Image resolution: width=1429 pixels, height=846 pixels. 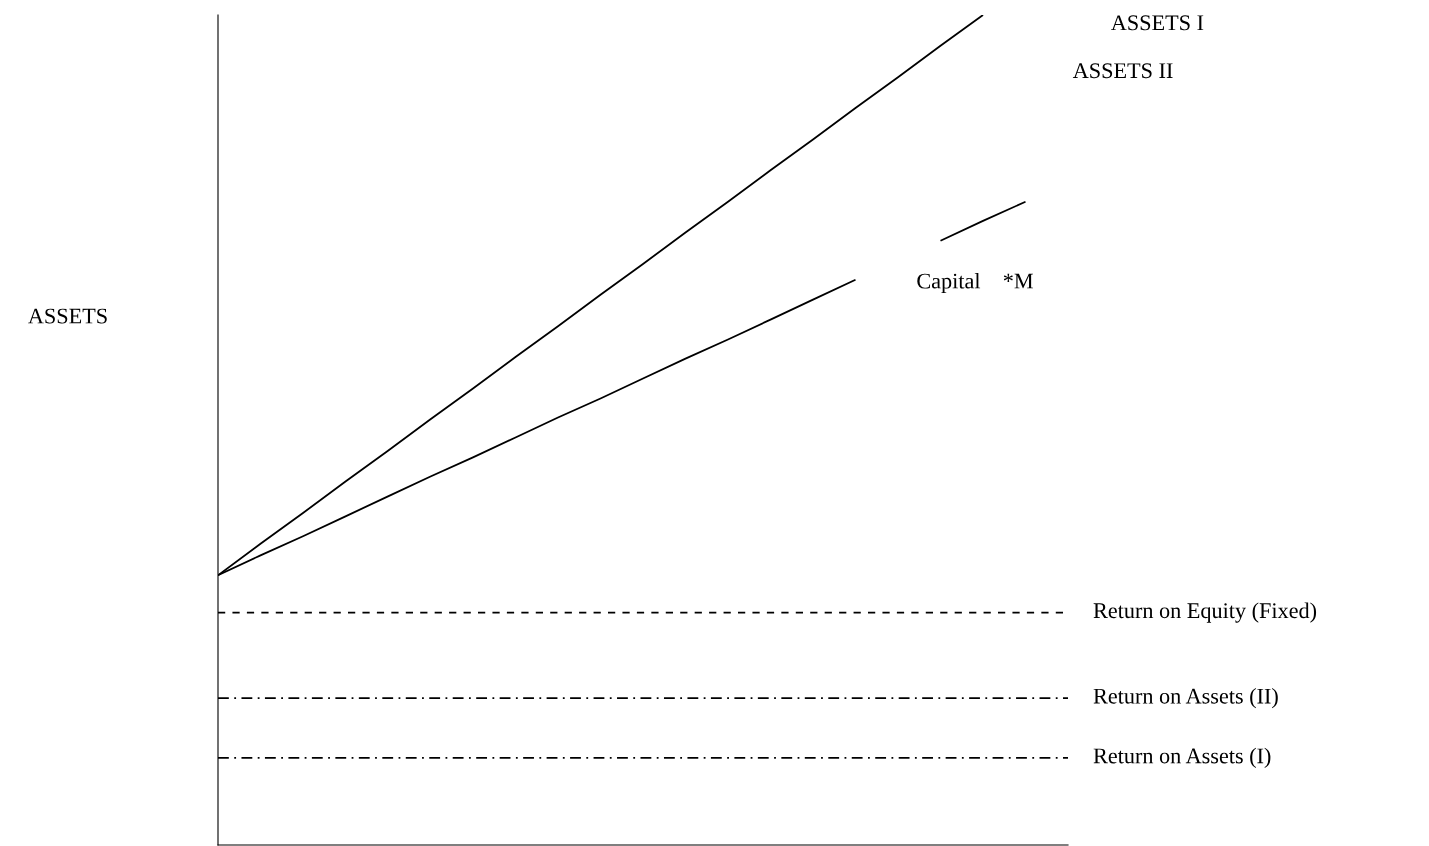 What do you see at coordinates (1157, 23) in the screenshot?
I see `text: ASSETS I` at bounding box center [1157, 23].